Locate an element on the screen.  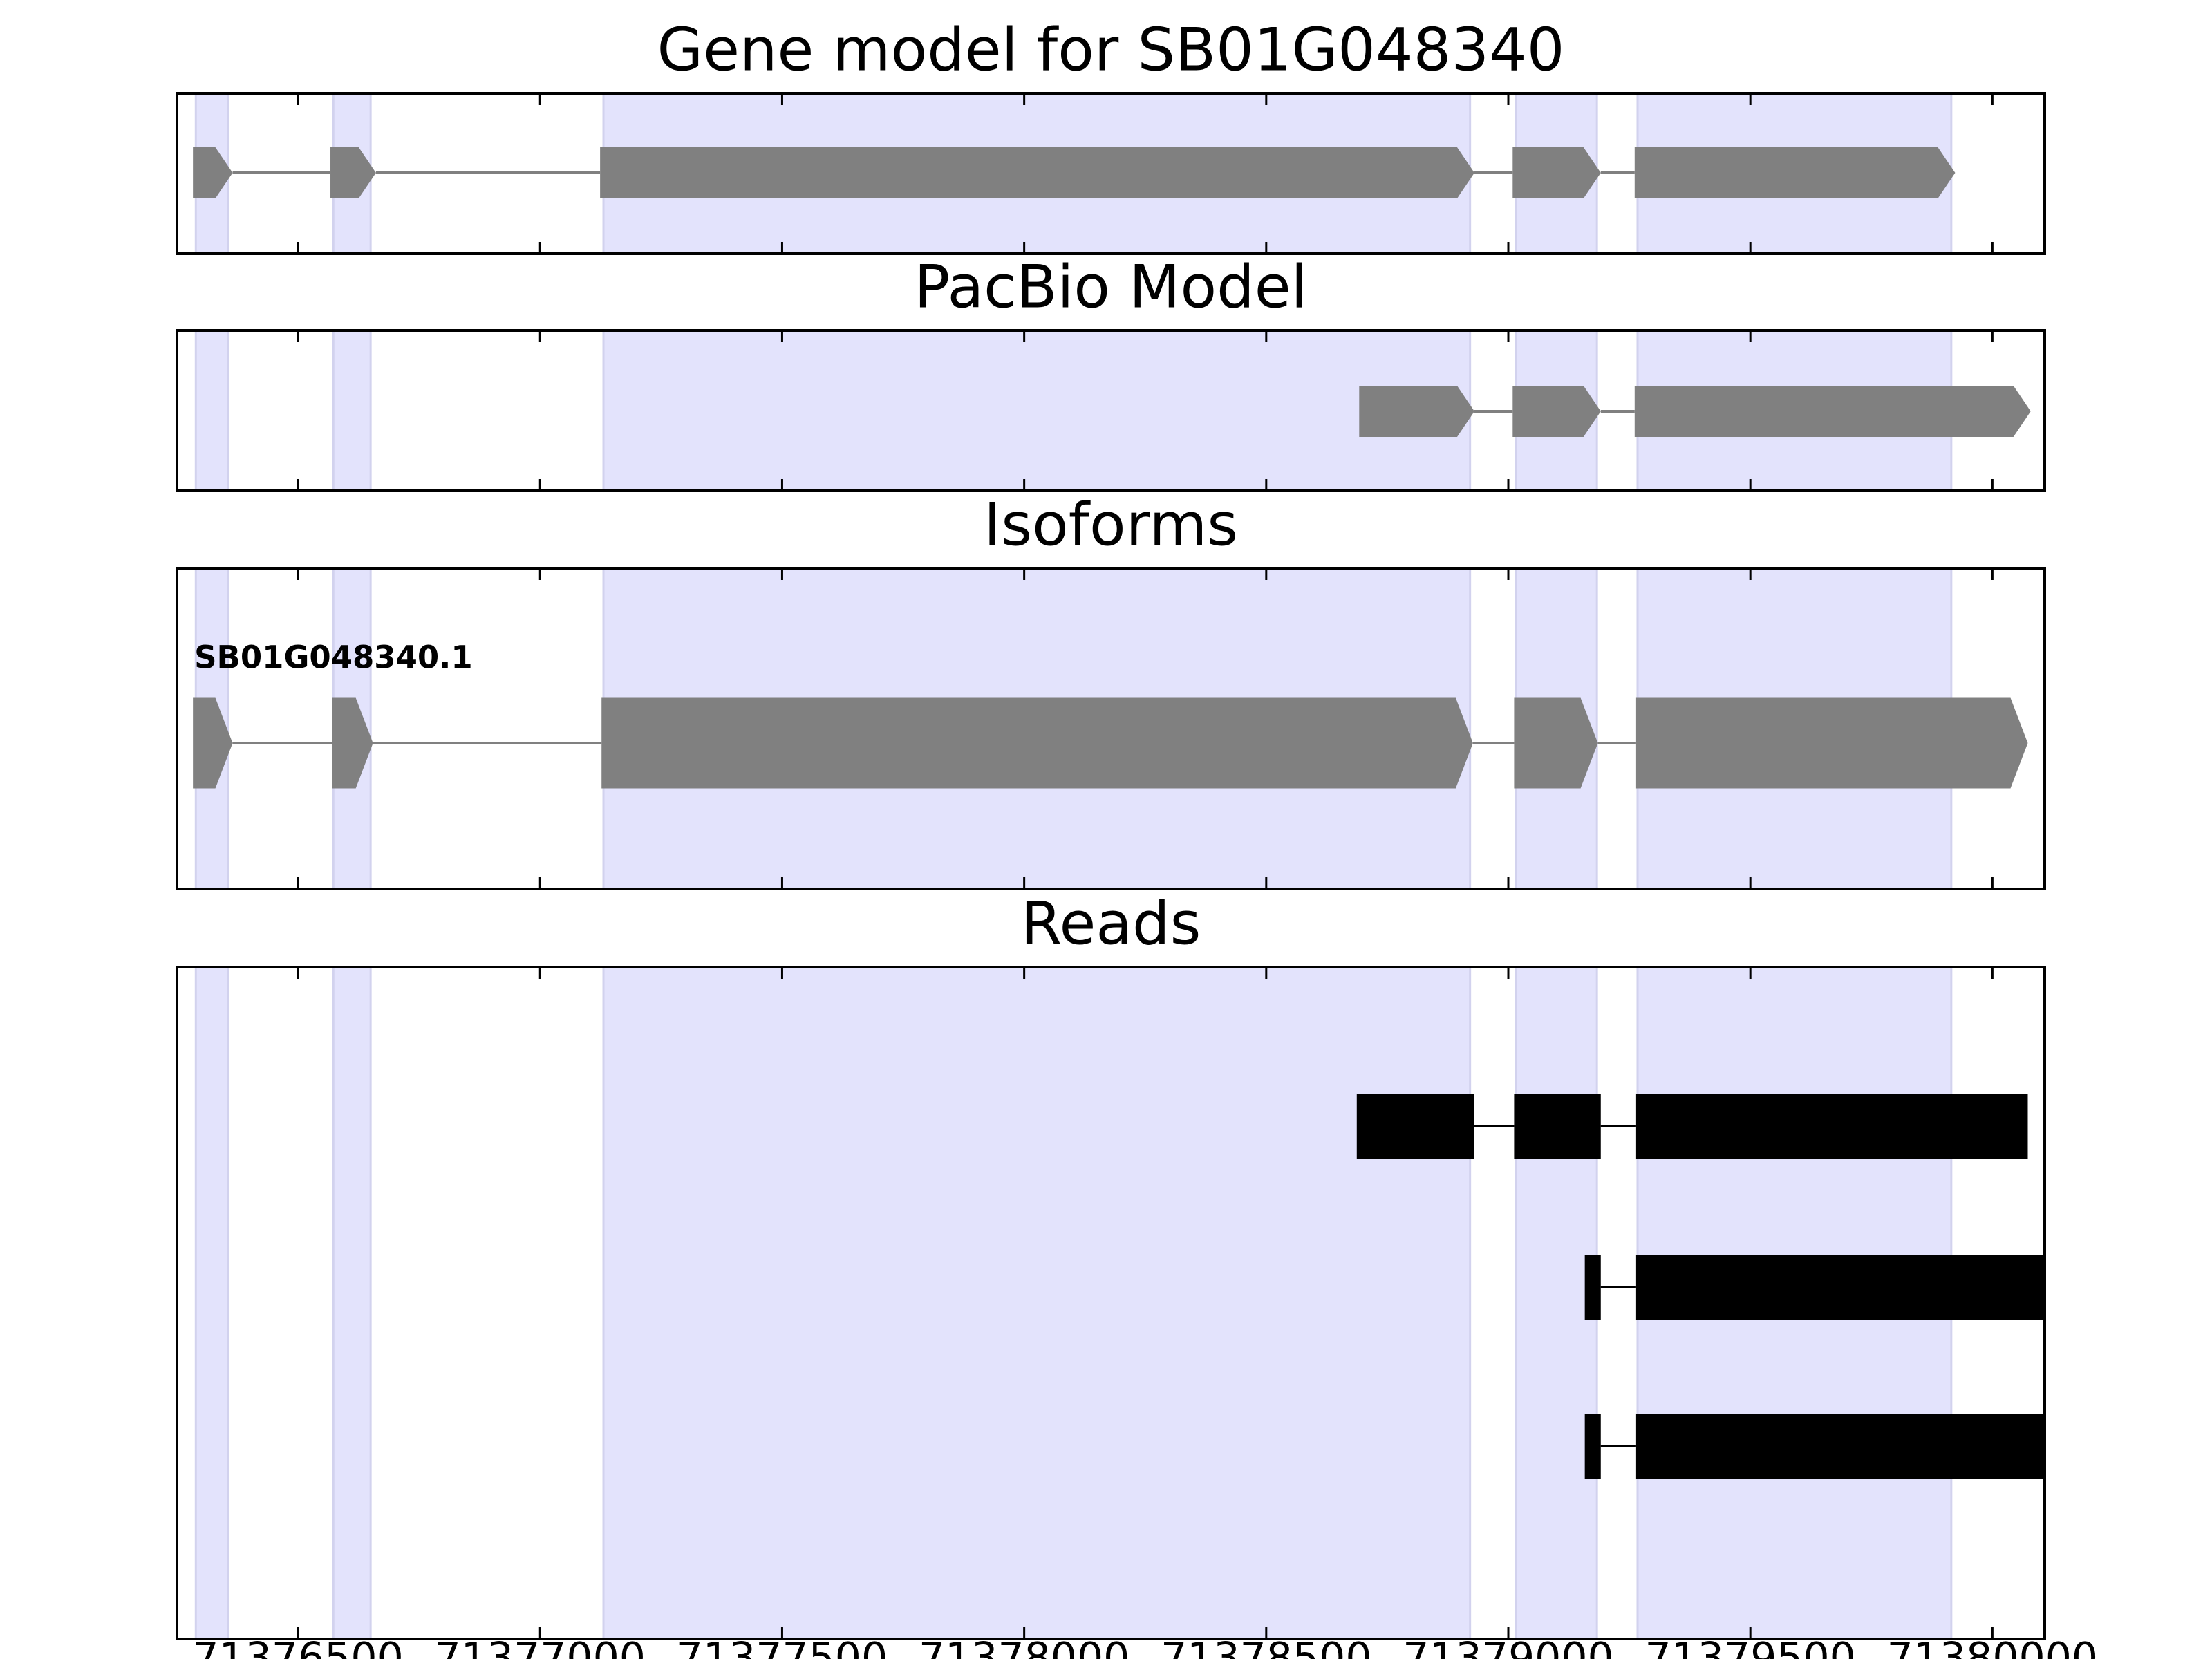
panel-title: Reads is located at coordinates (1111, 924).